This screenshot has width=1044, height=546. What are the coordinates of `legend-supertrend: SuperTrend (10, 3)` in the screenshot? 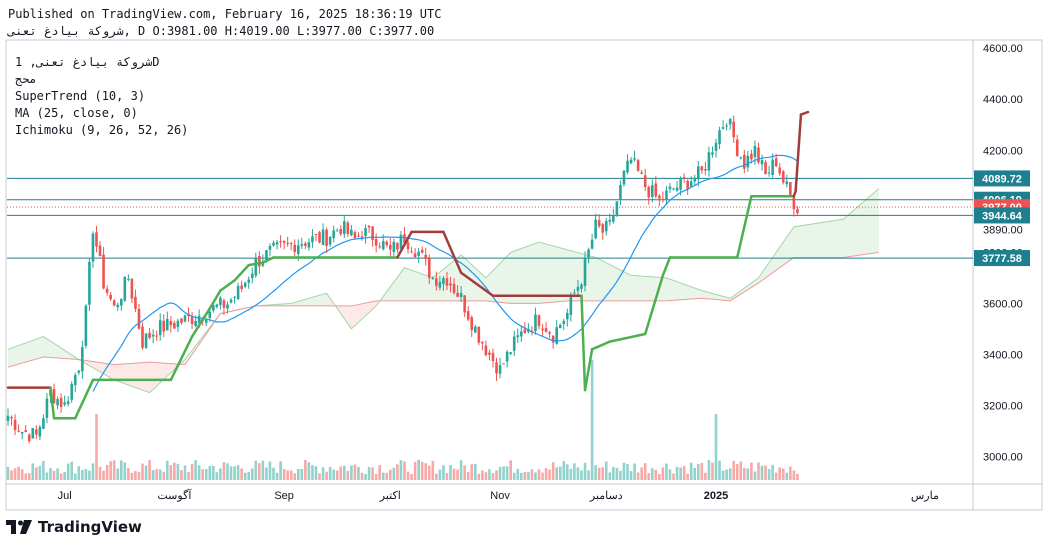 It's located at (80, 96).